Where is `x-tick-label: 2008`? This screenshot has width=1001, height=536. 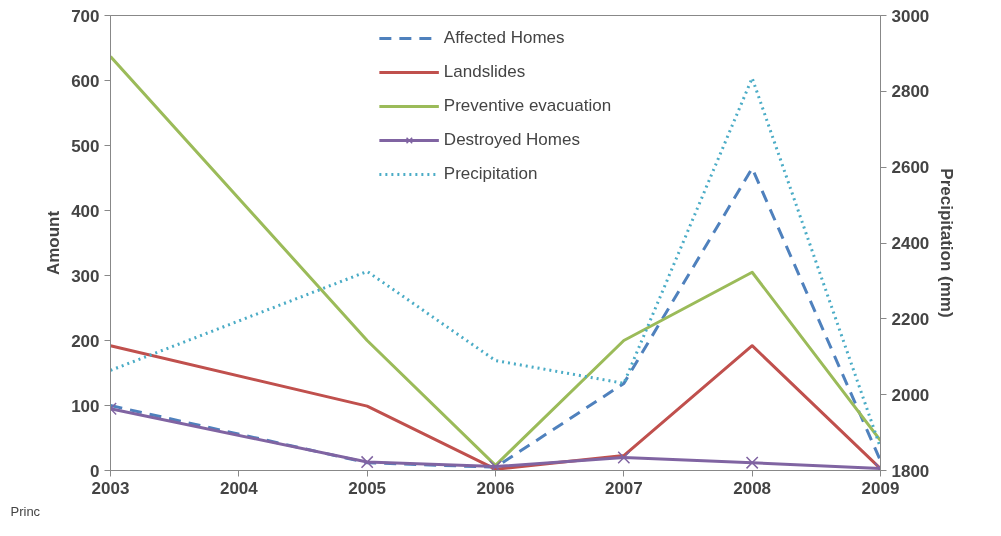
x-tick-label: 2008 is located at coordinates (752, 488).